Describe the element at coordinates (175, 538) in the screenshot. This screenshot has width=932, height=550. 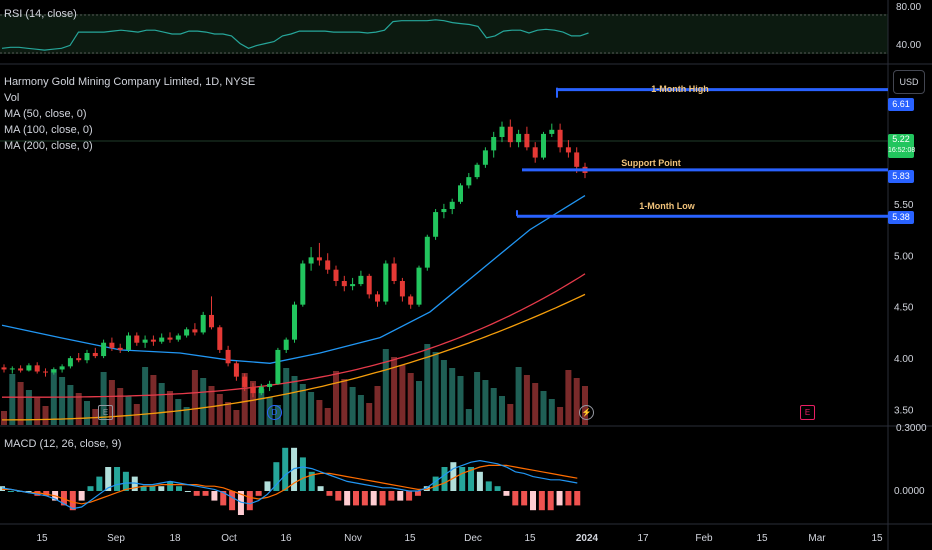
I see `time-axis-label: 18` at that location.